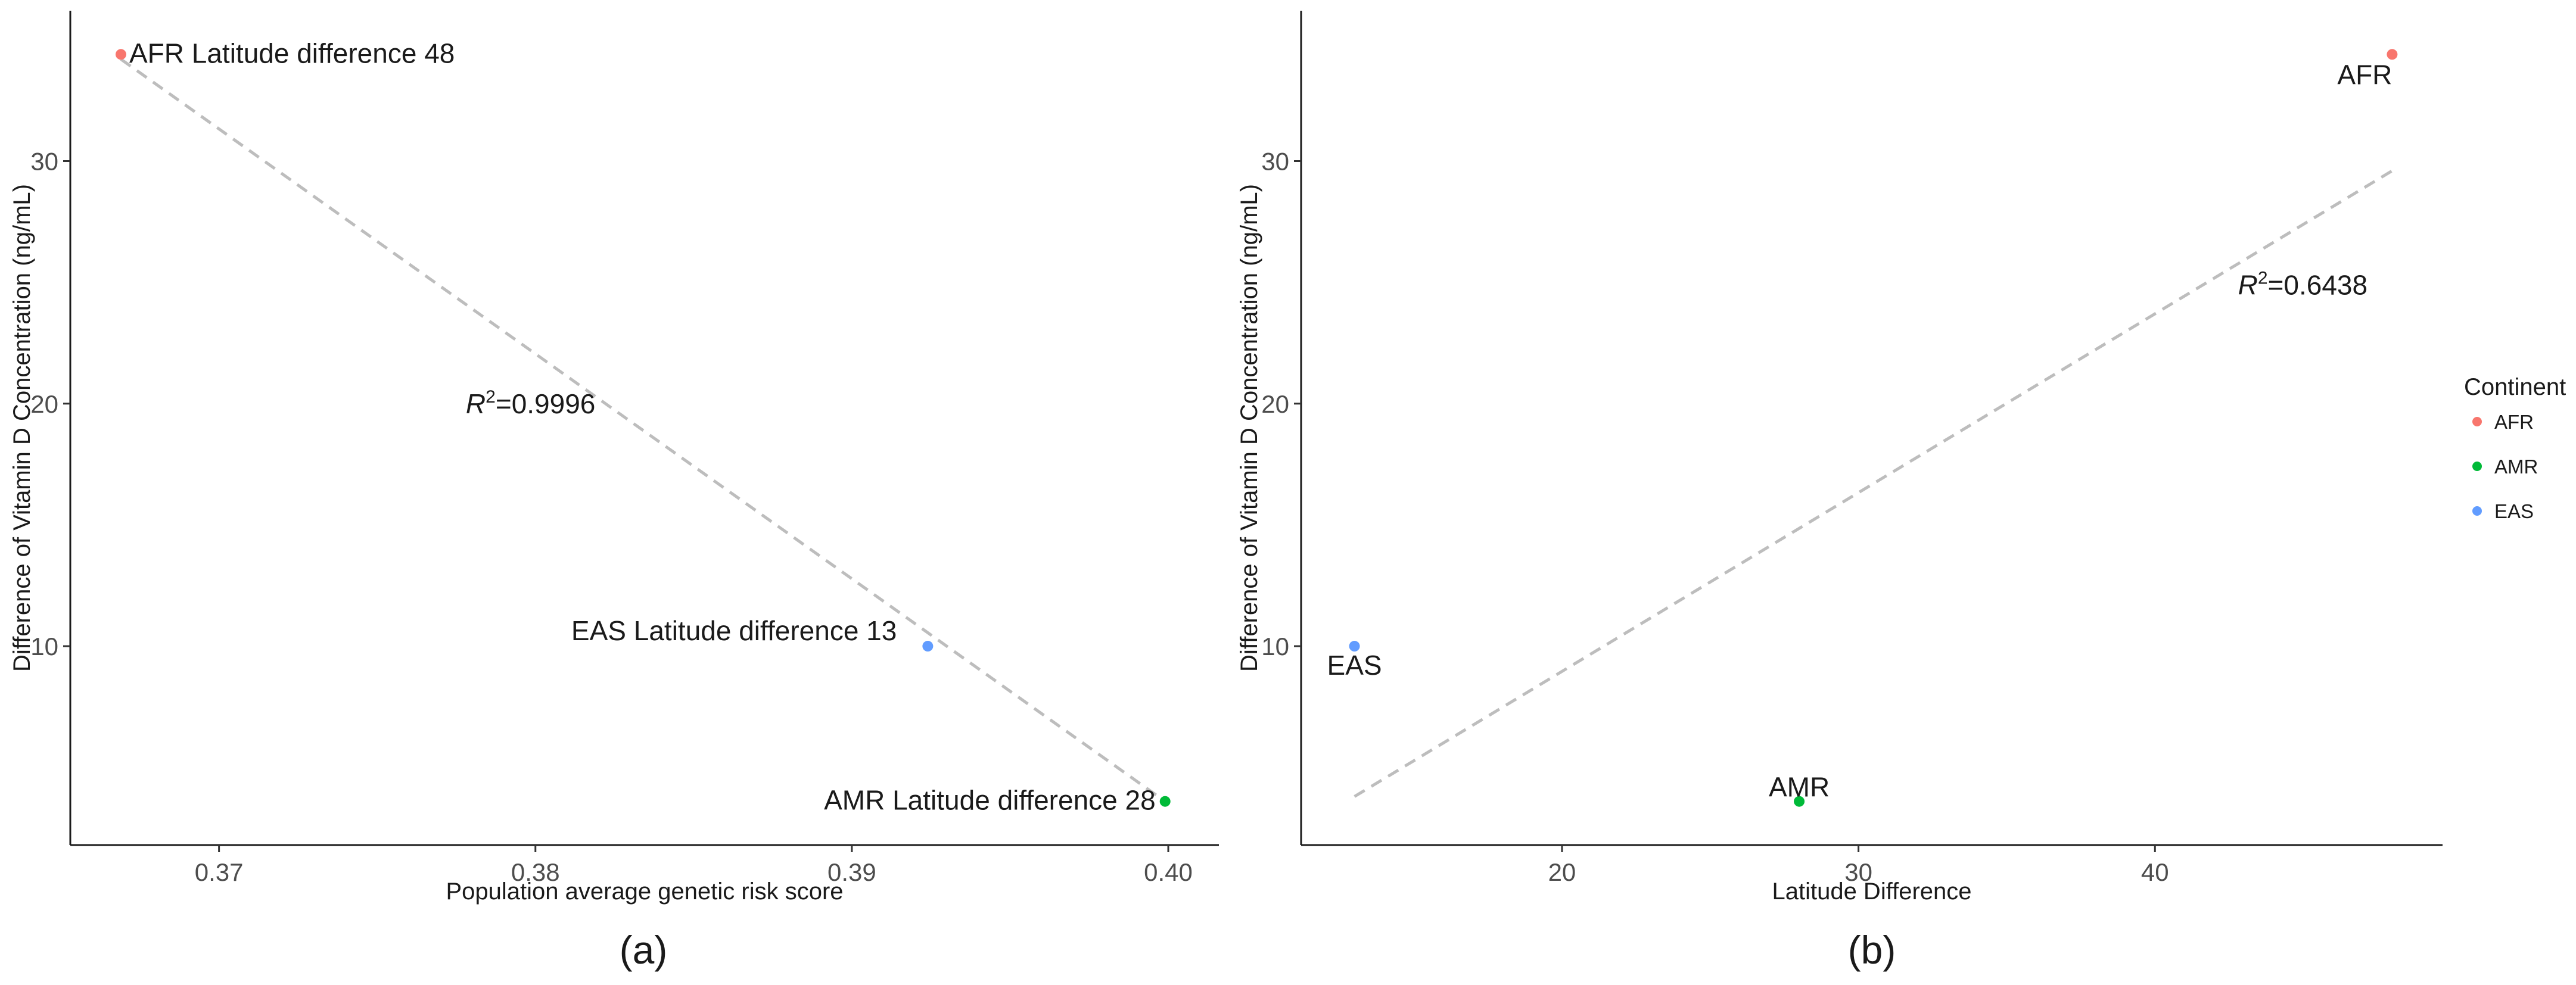 This screenshot has width=2576, height=985. What do you see at coordinates (1872, 950) in the screenshot?
I see `panel-label: (b)` at bounding box center [1872, 950].